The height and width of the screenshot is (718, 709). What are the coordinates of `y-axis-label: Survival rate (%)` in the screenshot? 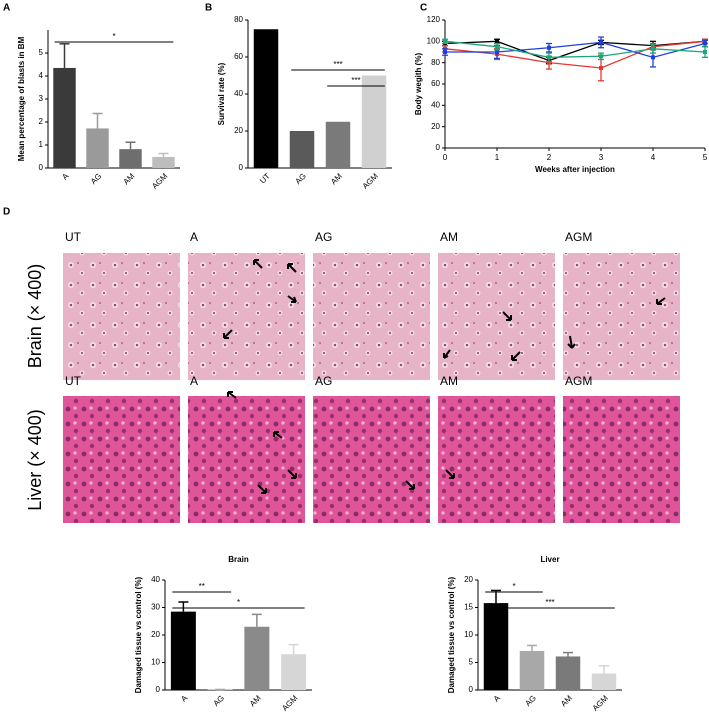 It's located at (221, 93).